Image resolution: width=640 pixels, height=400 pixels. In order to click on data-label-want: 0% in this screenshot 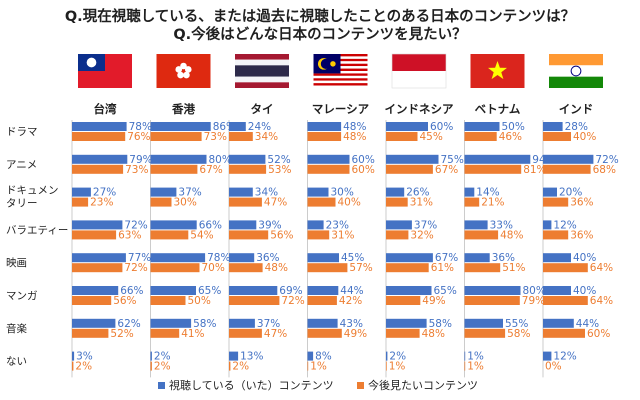, I will do `click(553, 367)`.